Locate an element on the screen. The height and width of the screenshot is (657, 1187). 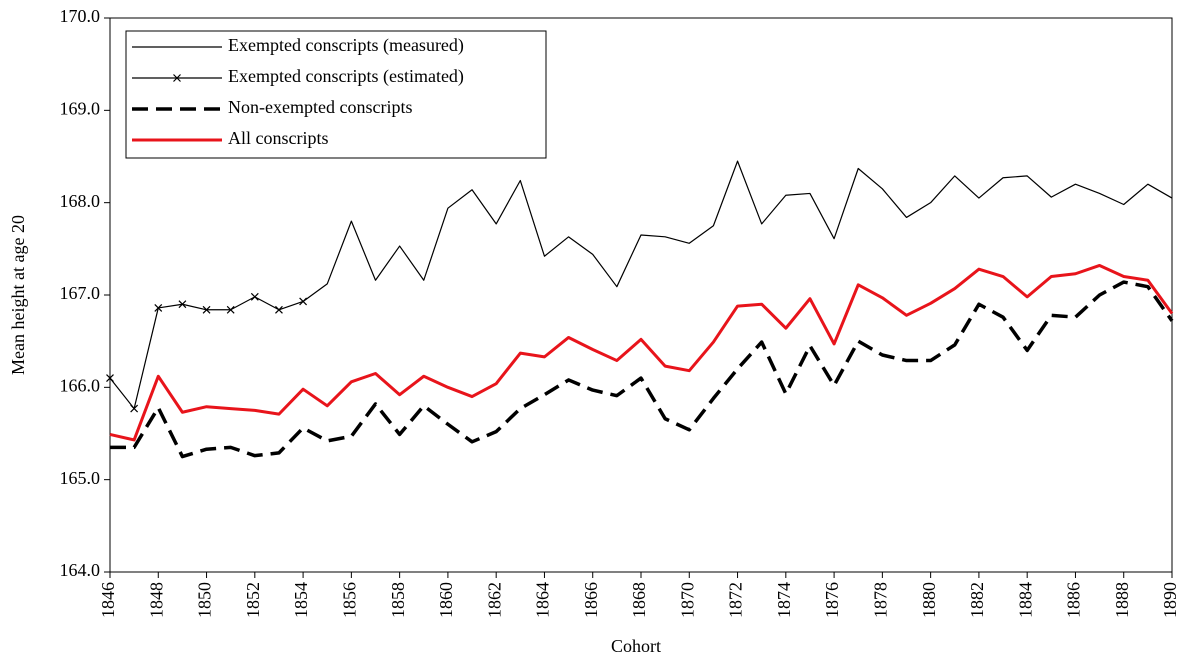
x-tick-label: 1860 is located at coordinates (446, 600).